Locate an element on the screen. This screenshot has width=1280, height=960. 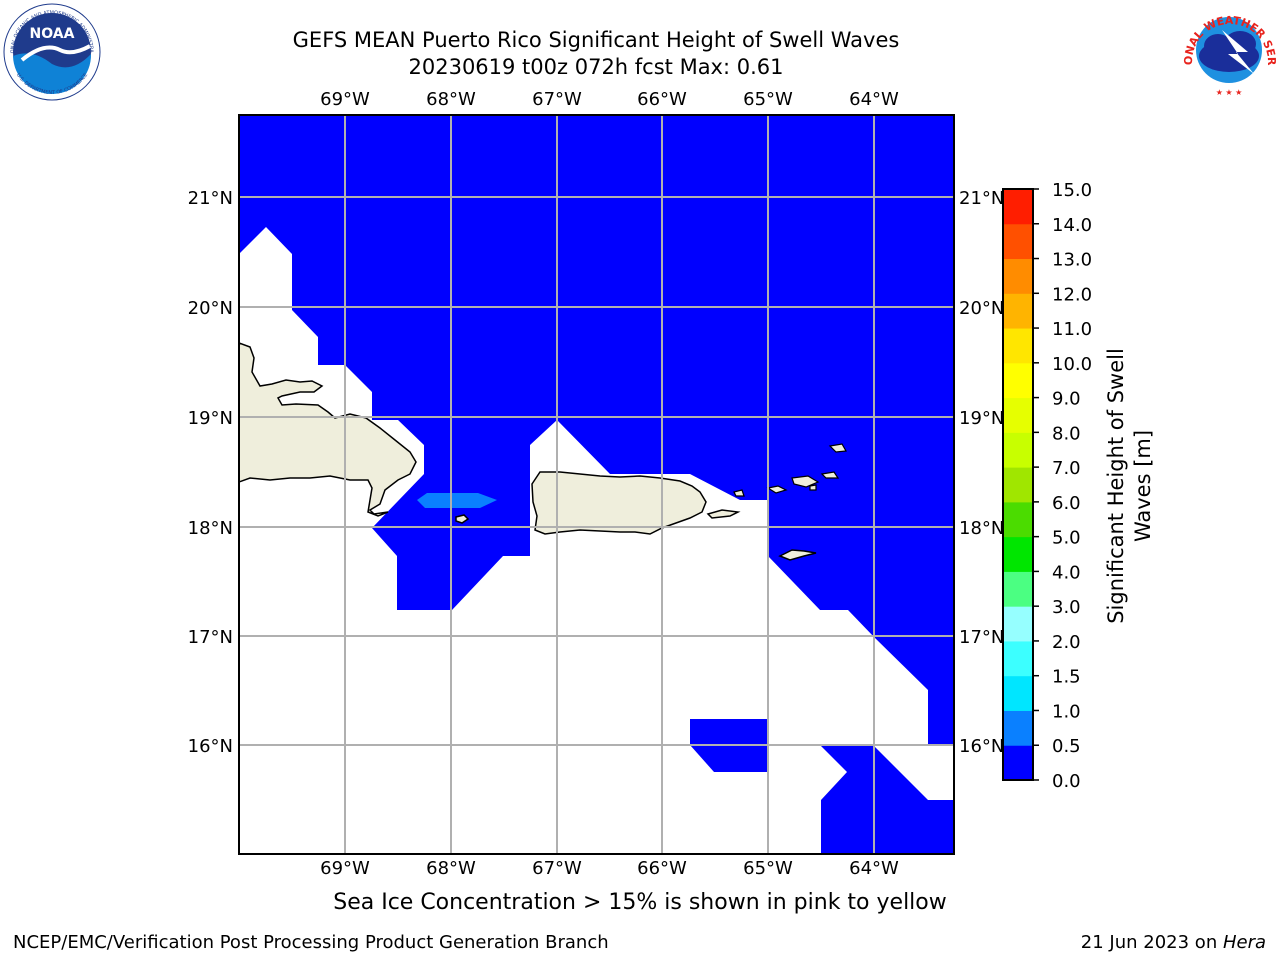
lat-tick-label-left: 18°N is located at coordinates (210, 528).